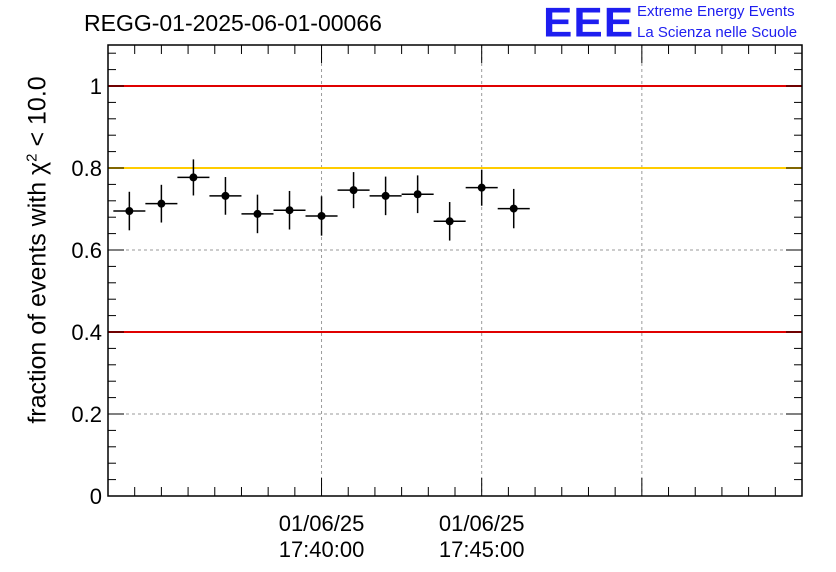 The height and width of the screenshot is (572, 836). Describe the element at coordinates (37, 115) in the screenshot. I see `y-axis-label-suffix: < 10.0` at that location.